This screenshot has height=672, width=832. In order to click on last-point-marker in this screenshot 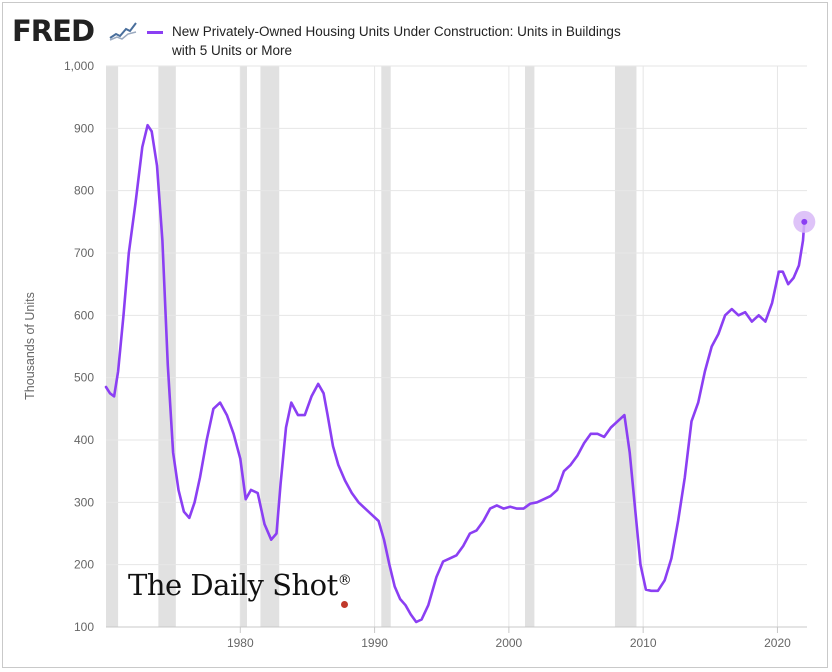, I will do `click(804, 221)`.